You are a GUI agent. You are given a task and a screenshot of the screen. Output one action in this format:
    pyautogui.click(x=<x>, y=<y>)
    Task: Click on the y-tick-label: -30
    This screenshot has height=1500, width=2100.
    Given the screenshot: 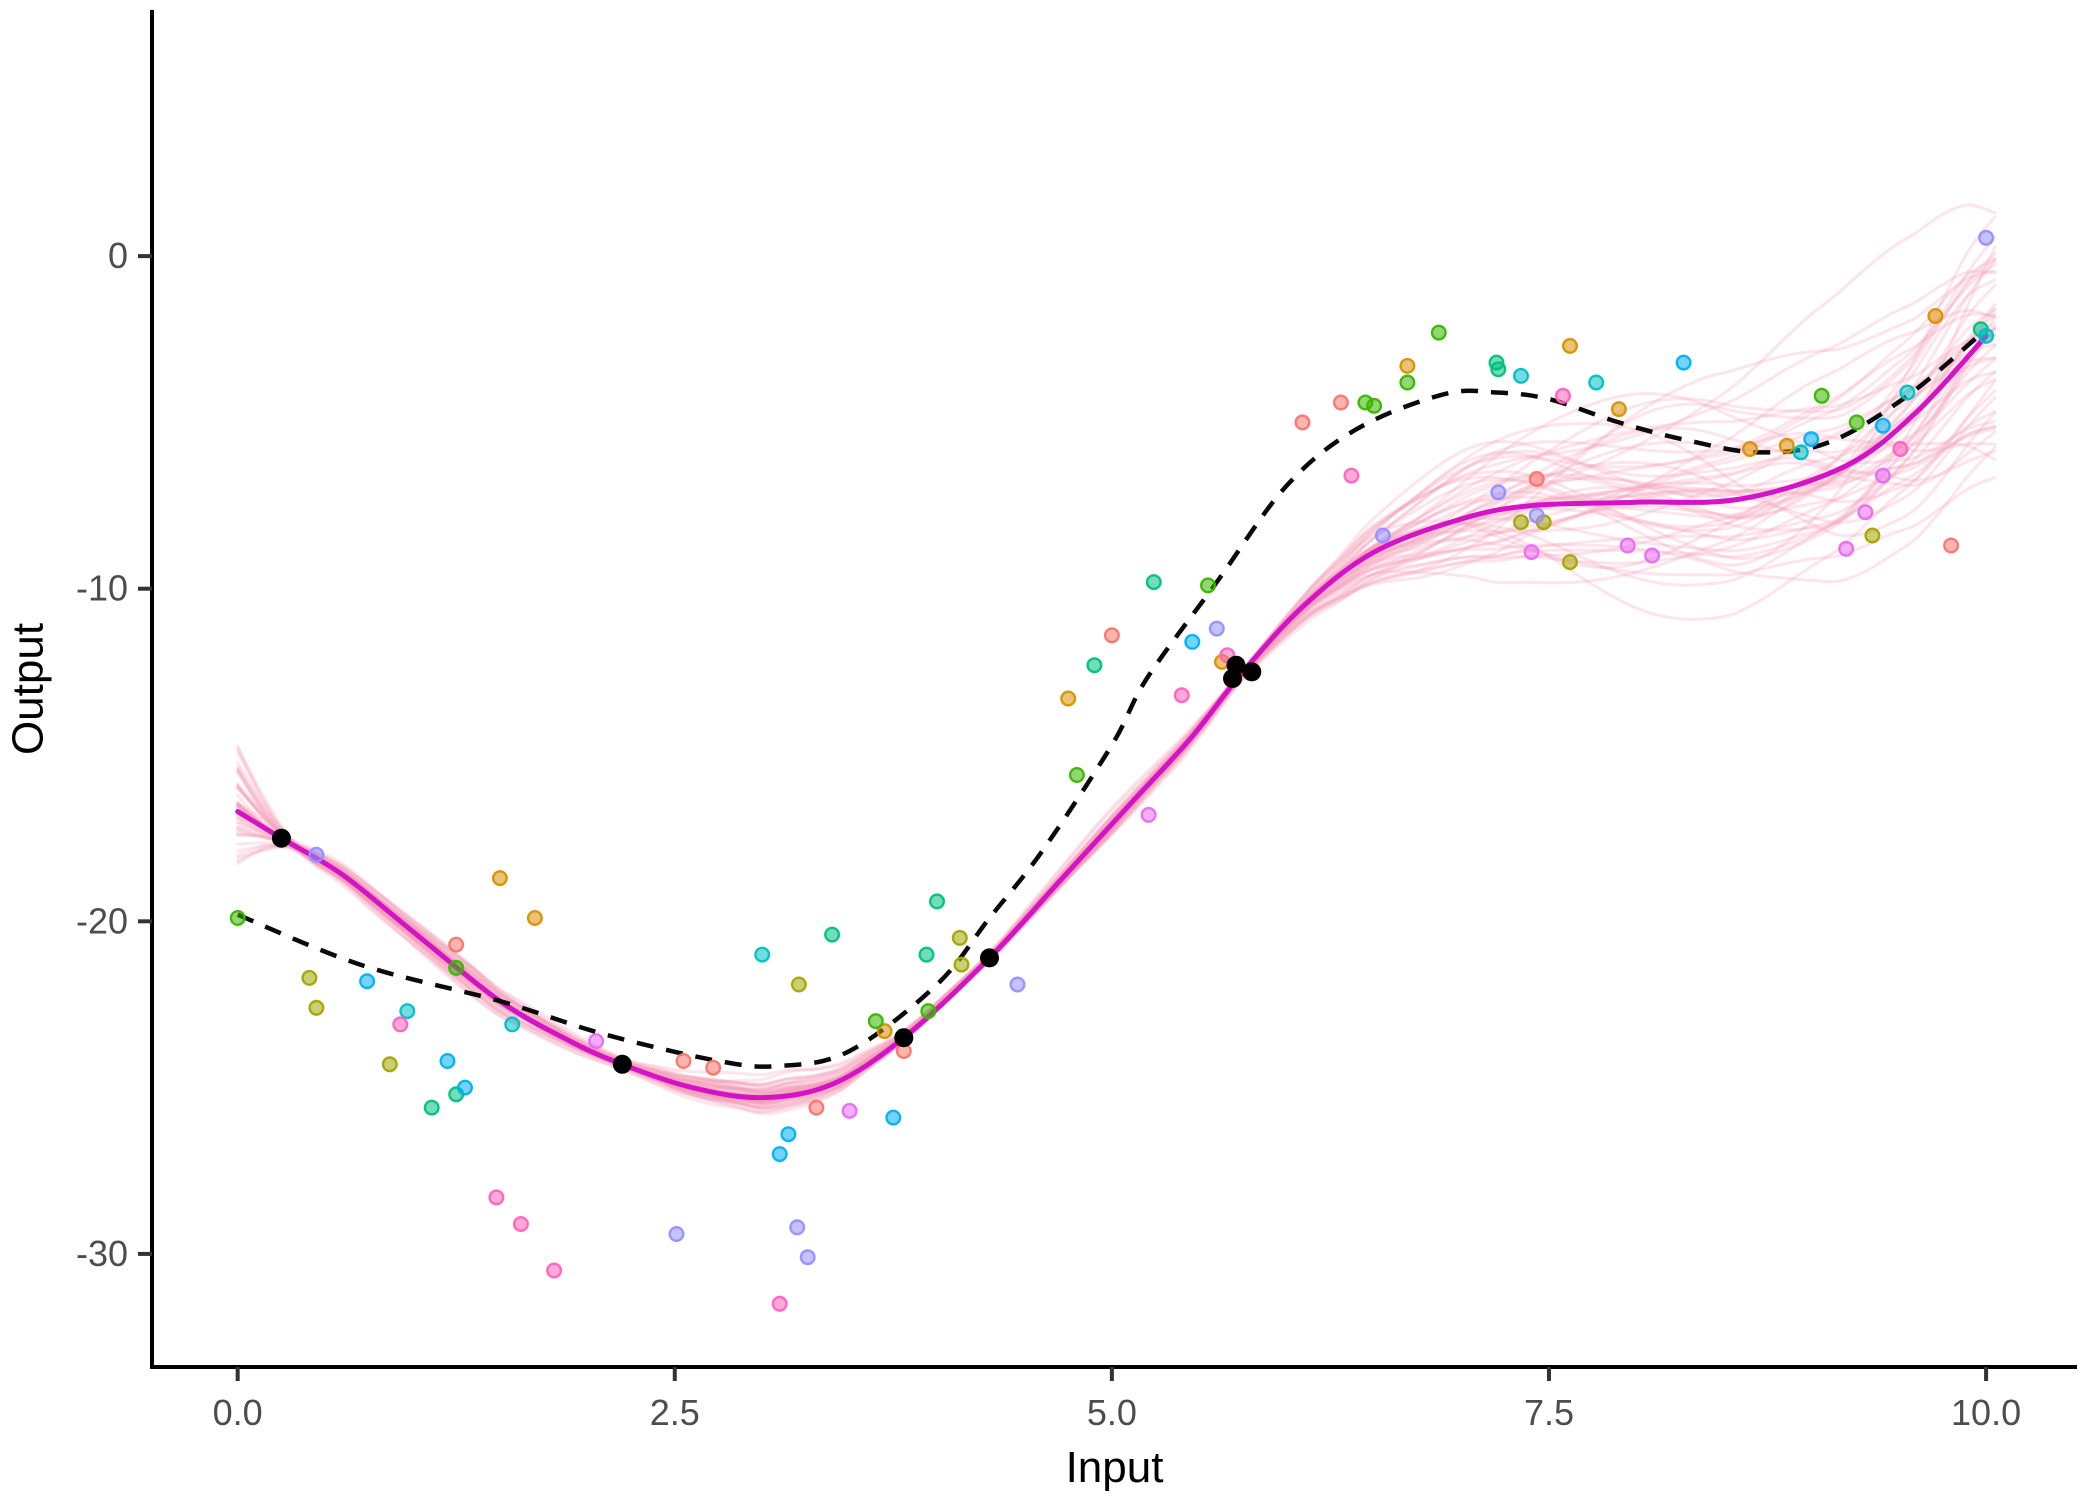 What is the action you would take?
    pyautogui.click(x=102, y=1253)
    